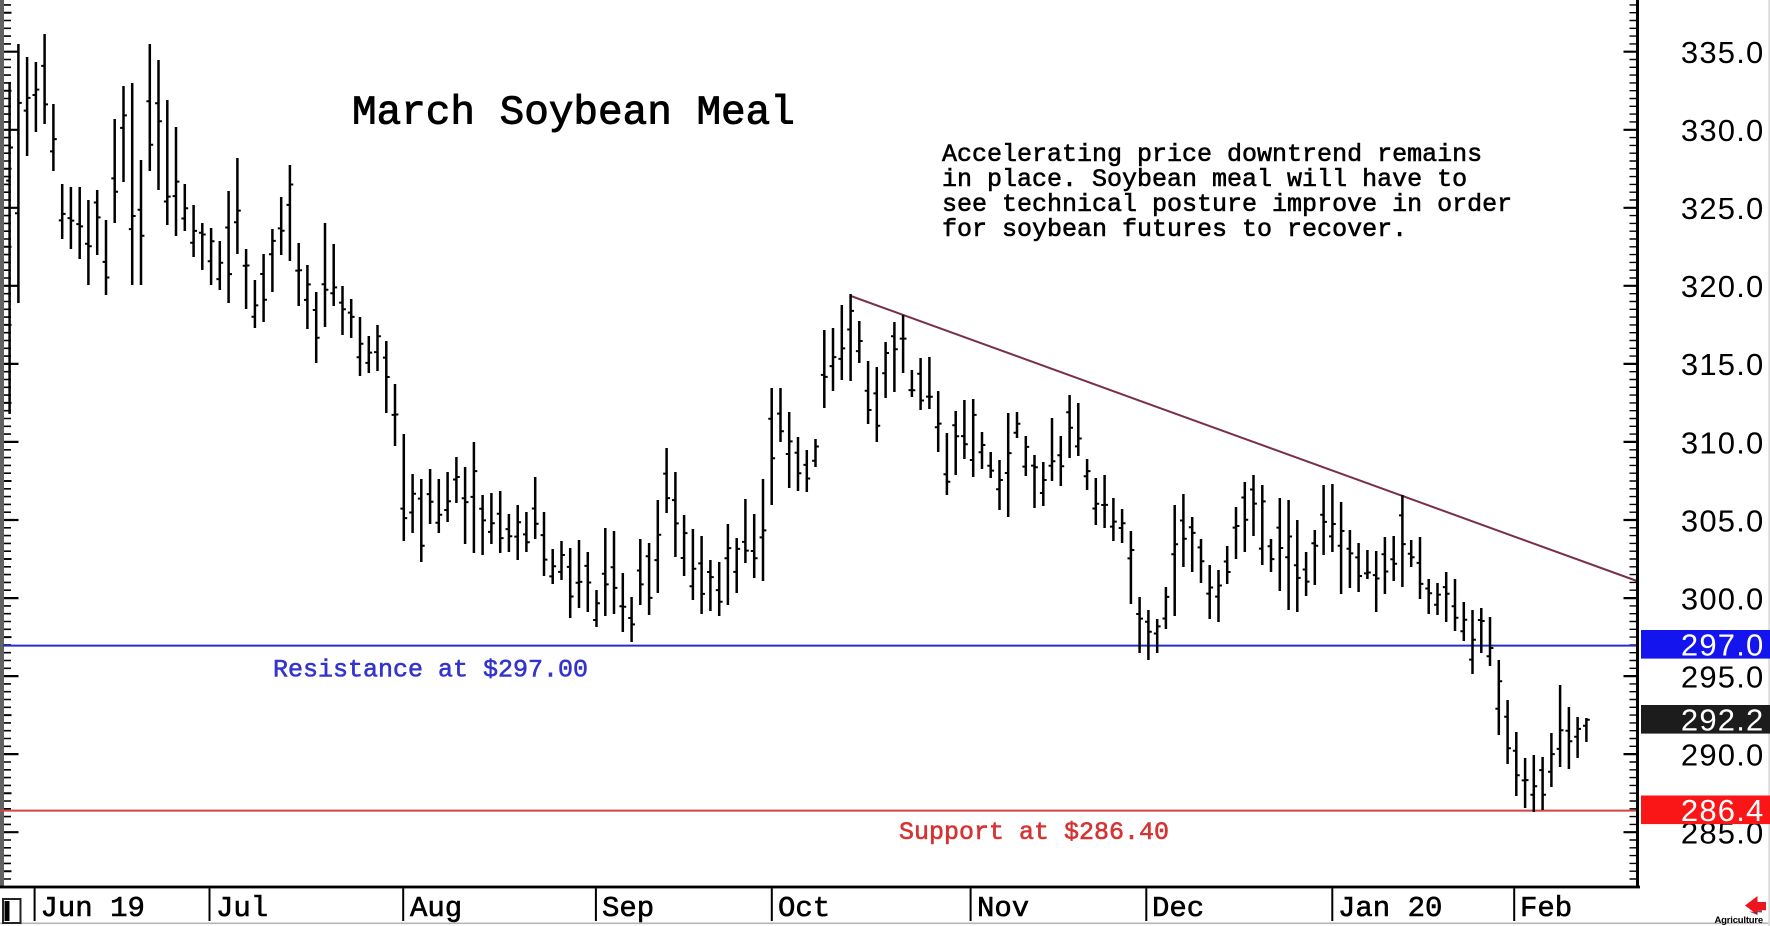 The image size is (1770, 926). I want to click on svg-text: Sep, so click(628, 908).